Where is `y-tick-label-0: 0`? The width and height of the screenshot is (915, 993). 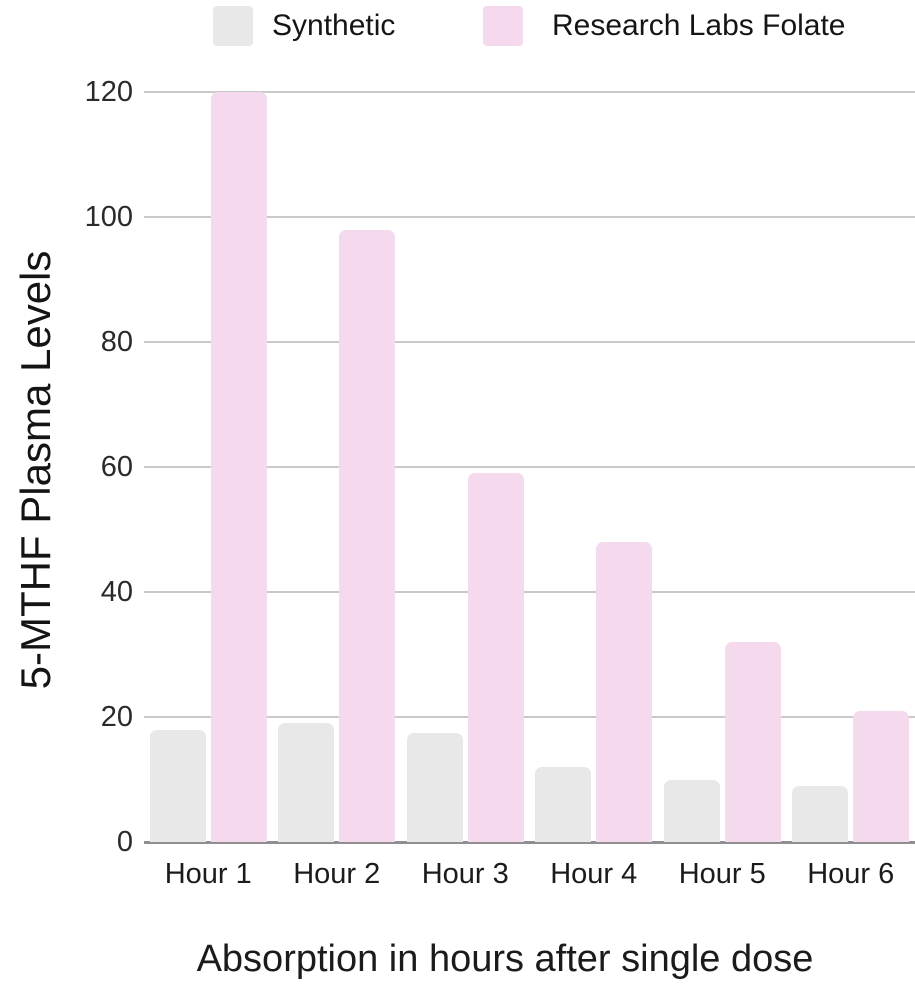 y-tick-label-0: 0 is located at coordinates (124, 842).